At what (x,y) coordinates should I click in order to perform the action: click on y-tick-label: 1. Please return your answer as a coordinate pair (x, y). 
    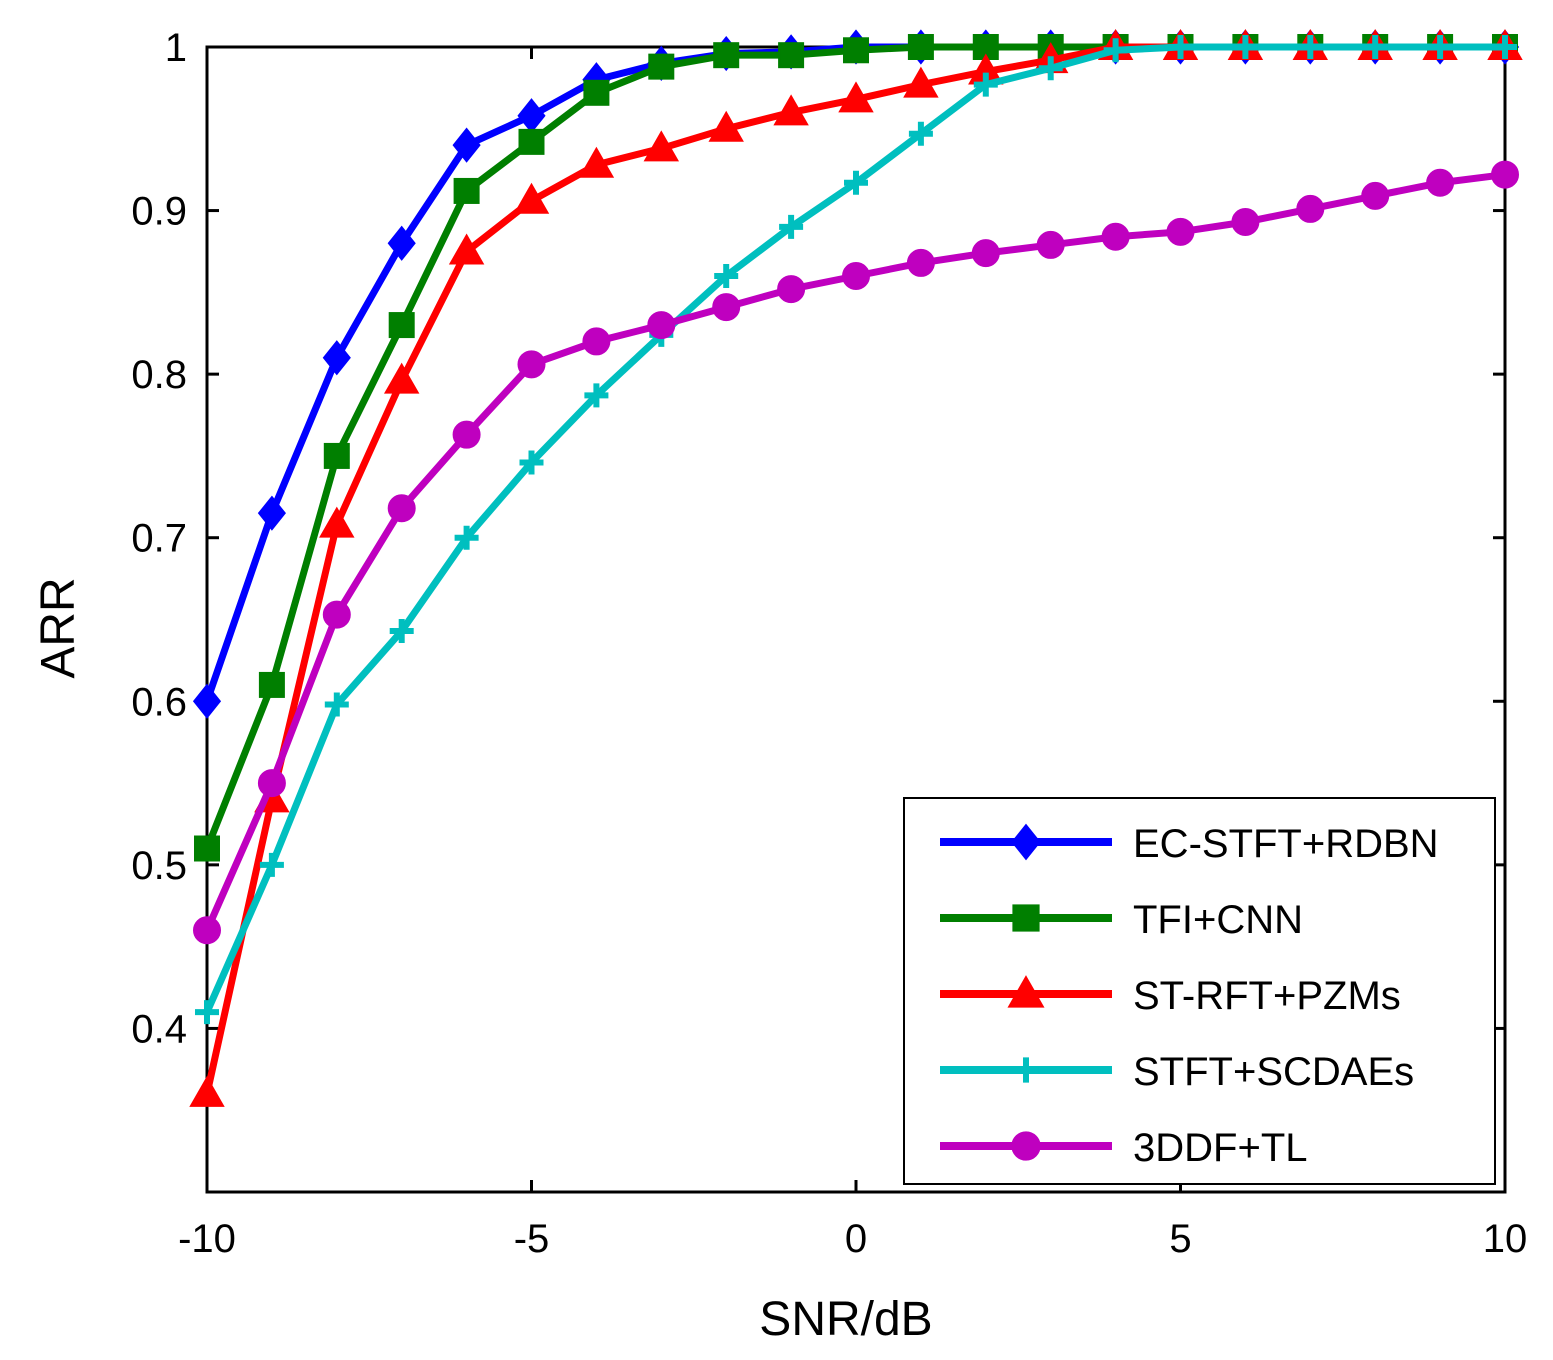
    Looking at the image, I should click on (176, 48).